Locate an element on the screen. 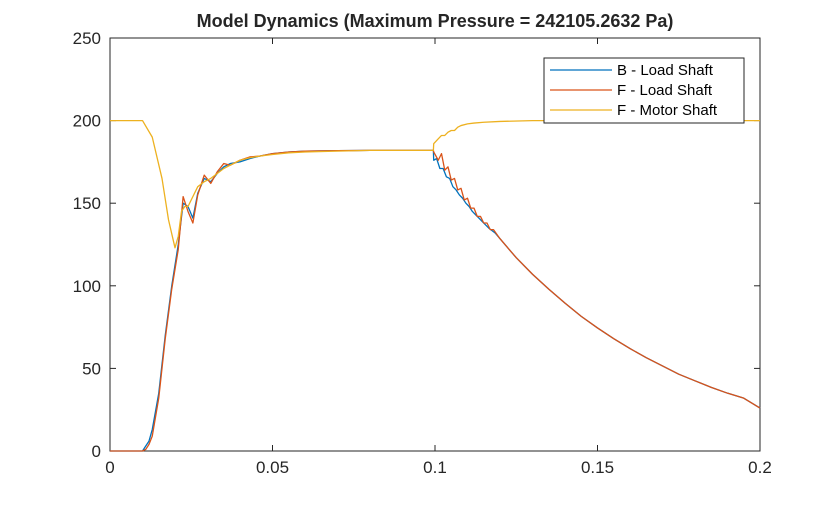  y-tick-label: 150 is located at coordinates (87, 203).